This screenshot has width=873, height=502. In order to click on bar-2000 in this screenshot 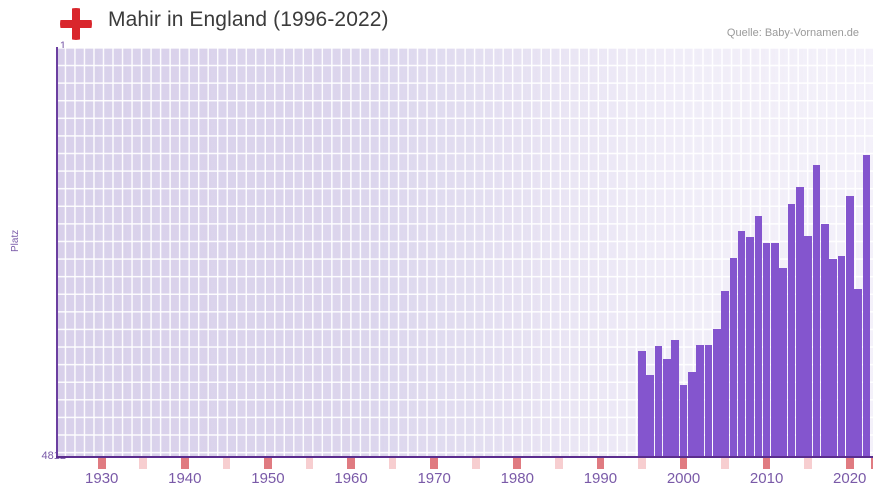, I will do `click(683, 420)`.